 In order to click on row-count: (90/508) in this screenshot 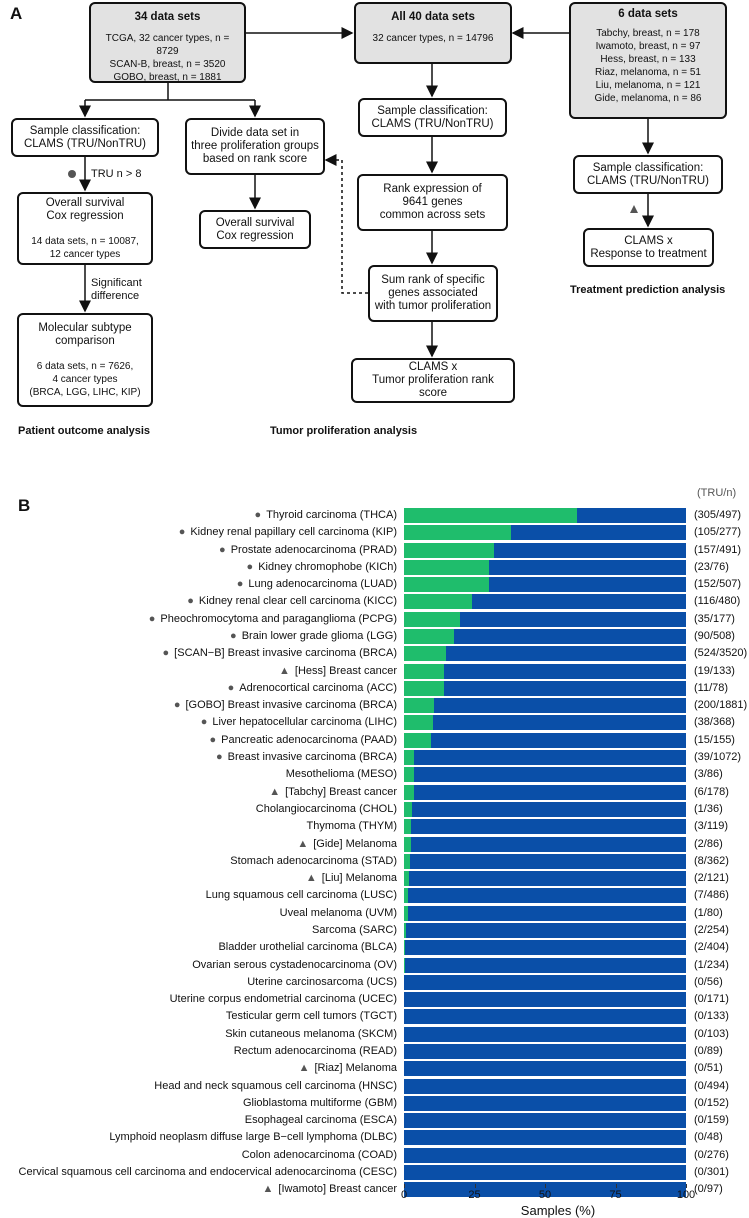, I will do `click(714, 636)`.